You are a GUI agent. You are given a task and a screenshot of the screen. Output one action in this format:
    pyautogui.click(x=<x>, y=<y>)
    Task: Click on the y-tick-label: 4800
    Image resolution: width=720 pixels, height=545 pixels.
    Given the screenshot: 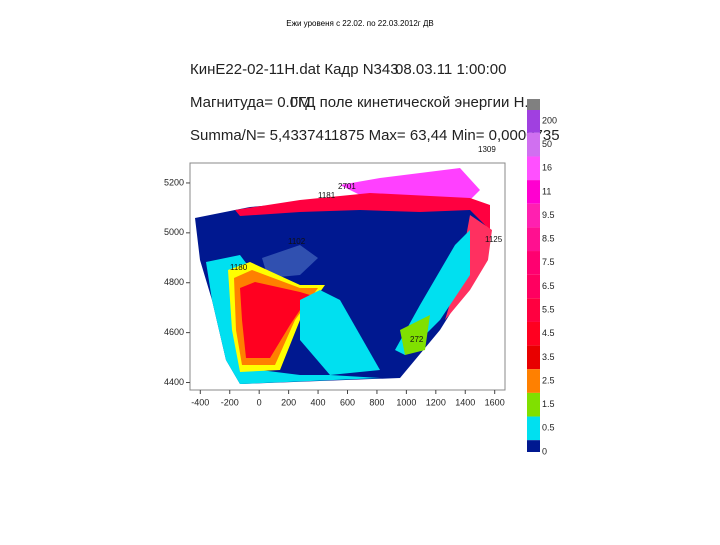 What is the action you would take?
    pyautogui.click(x=174, y=282)
    